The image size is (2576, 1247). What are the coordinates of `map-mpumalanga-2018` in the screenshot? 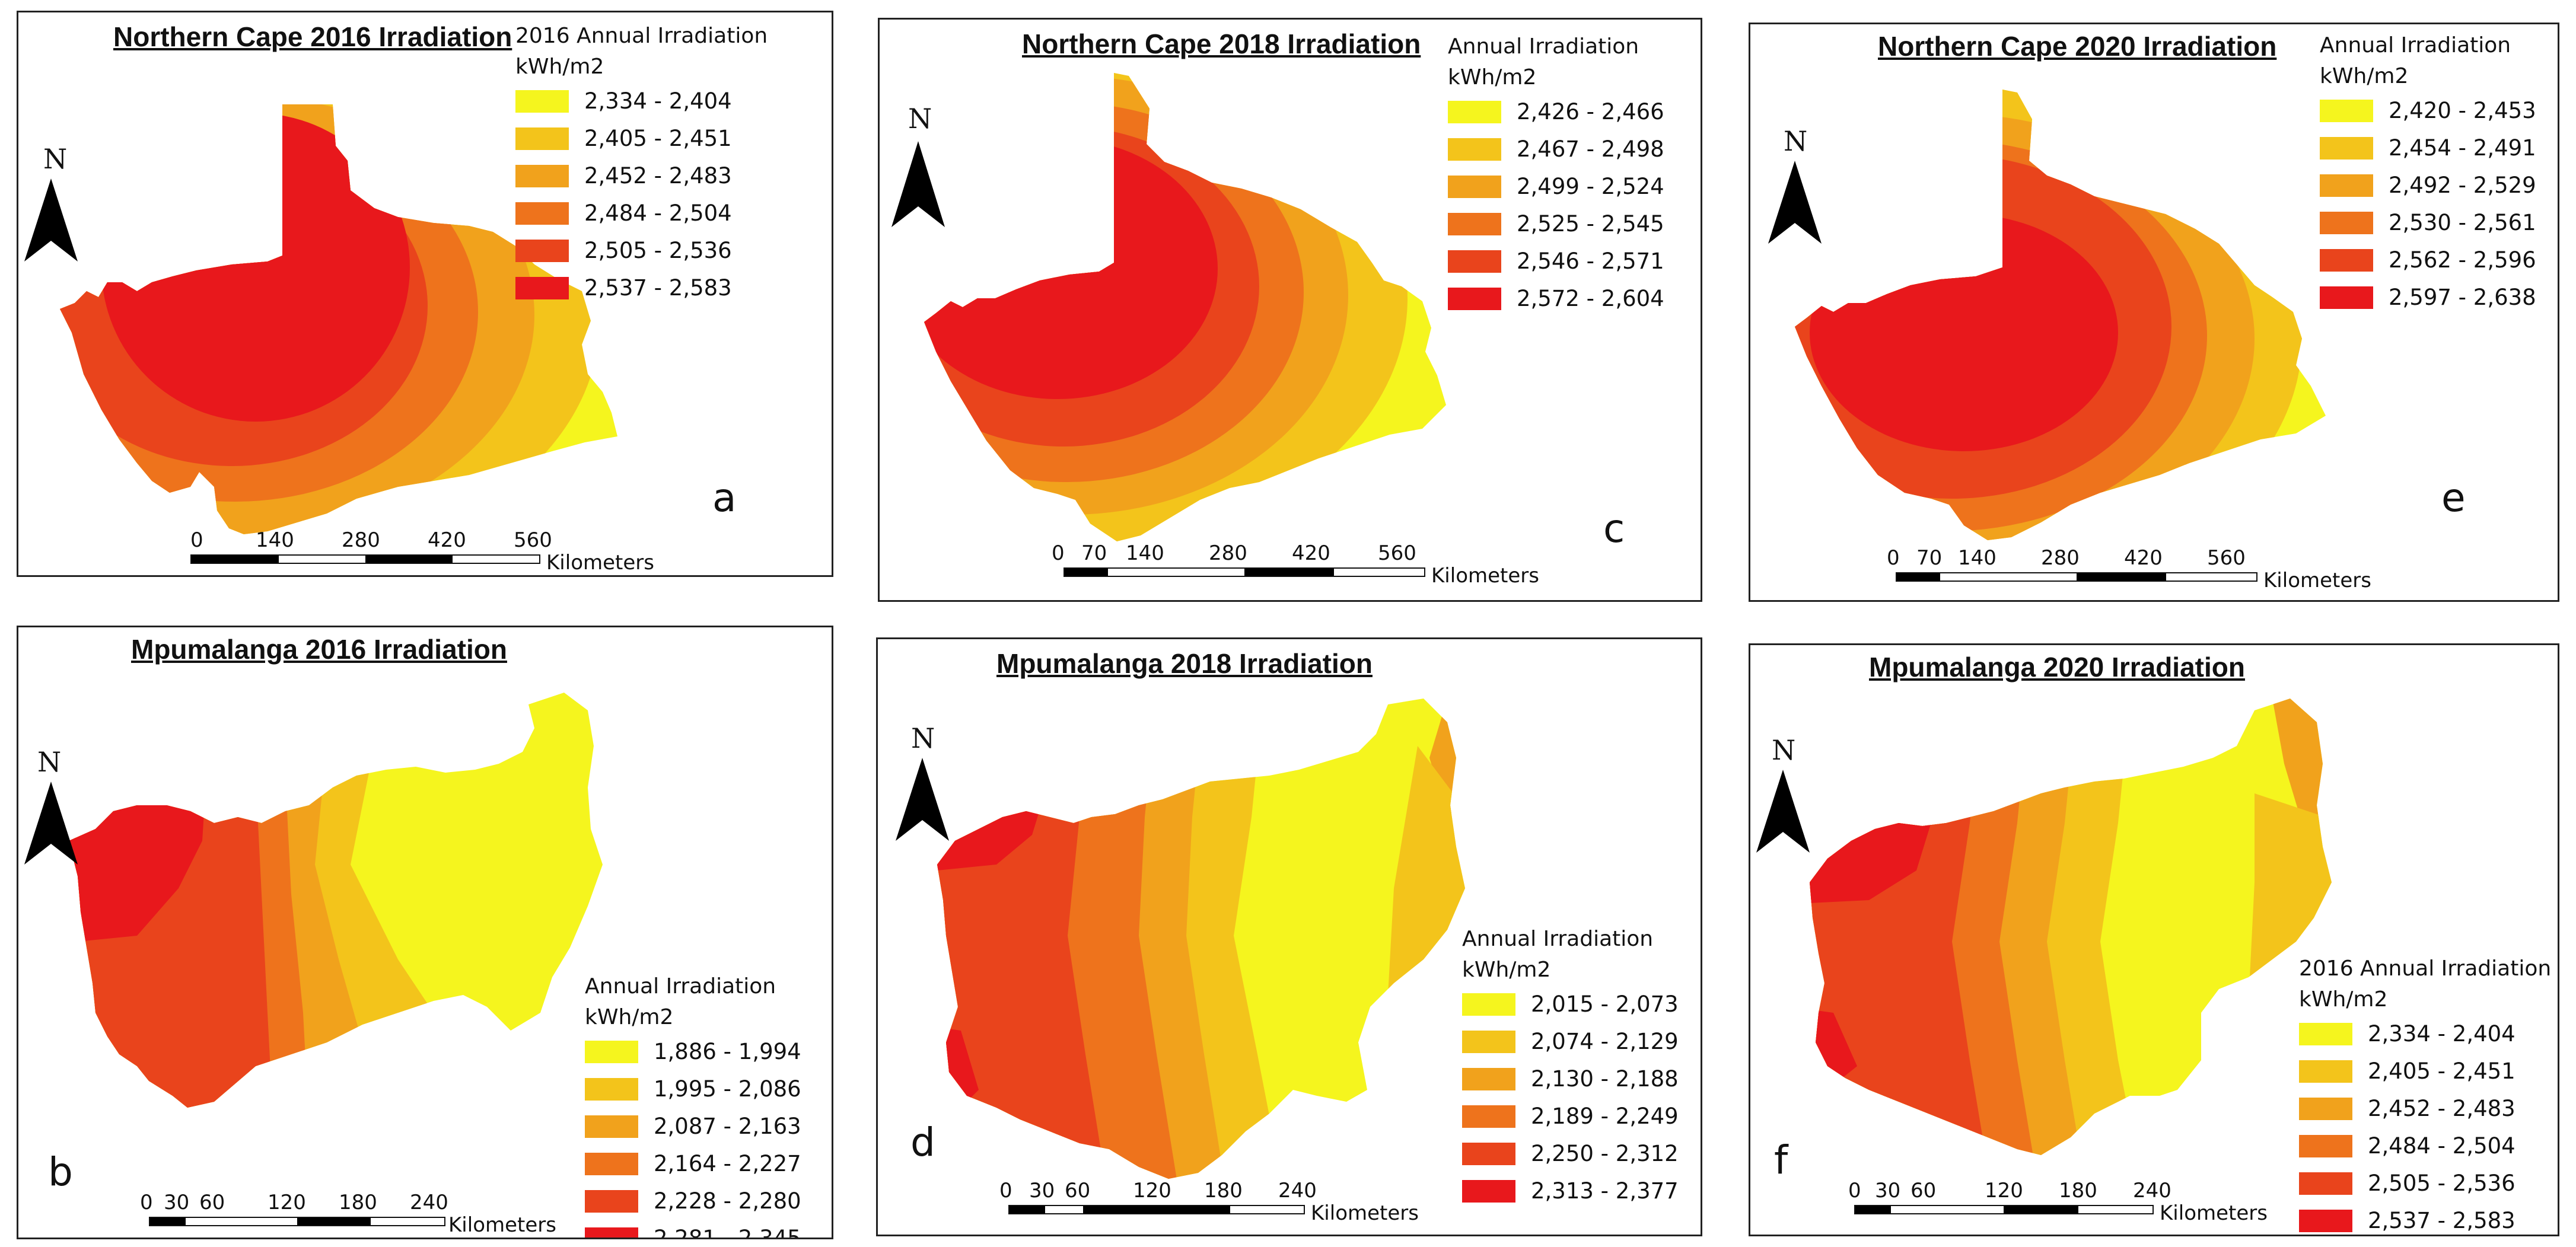 It's located at (1201, 939).